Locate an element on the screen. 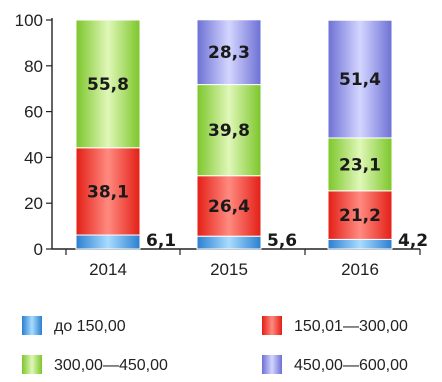 This screenshot has width=442, height=382. data-label: 39,8 is located at coordinates (229, 131).